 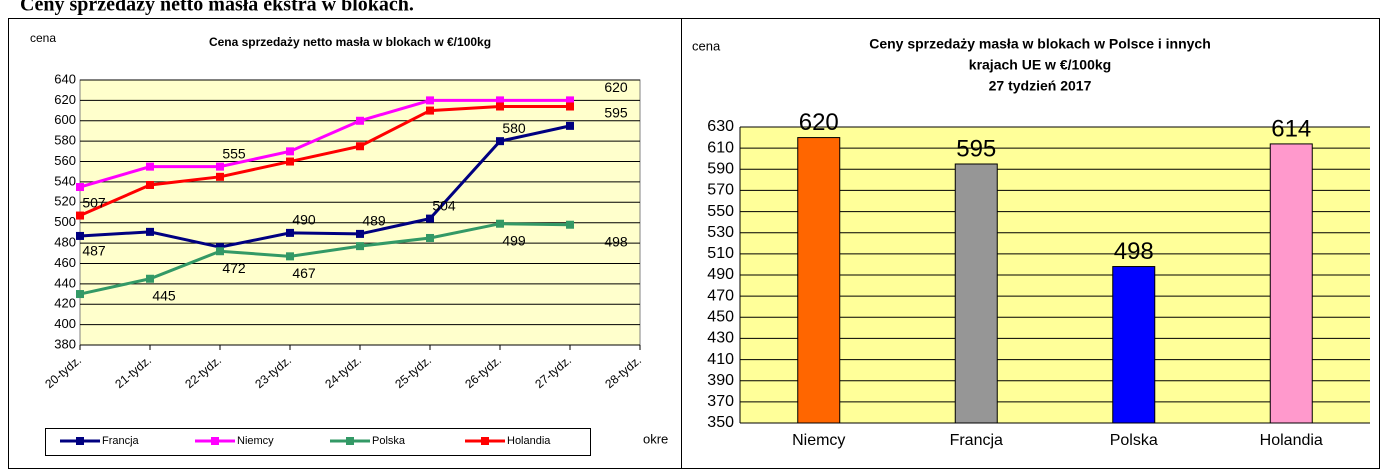 What do you see at coordinates (720, 253) in the screenshot?
I see `y-tick-label: 510` at bounding box center [720, 253].